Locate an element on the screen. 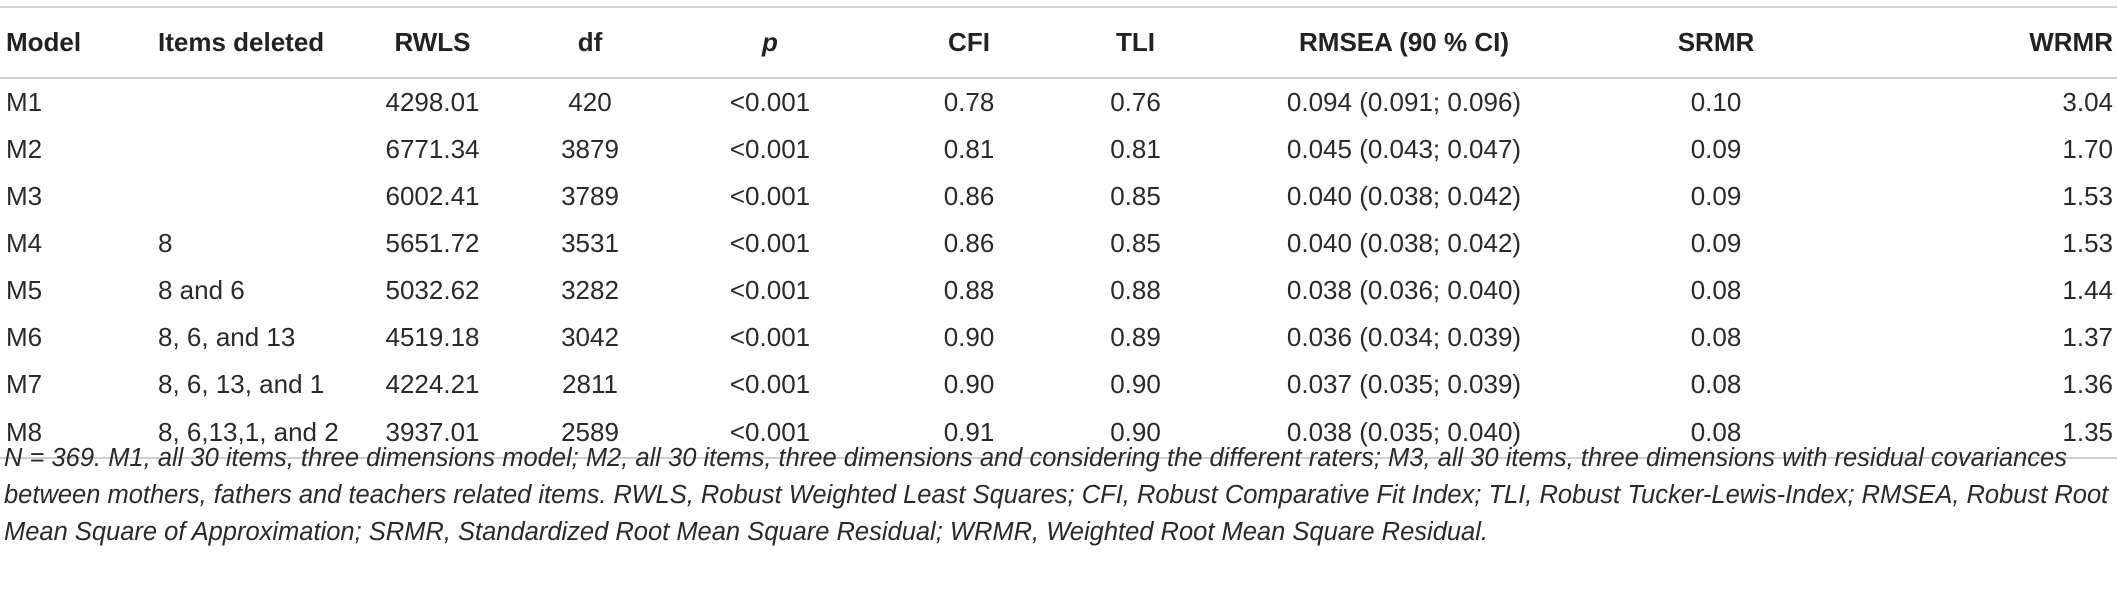 The image size is (2117, 594). cell-tli: 0.88 is located at coordinates (1135, 290).